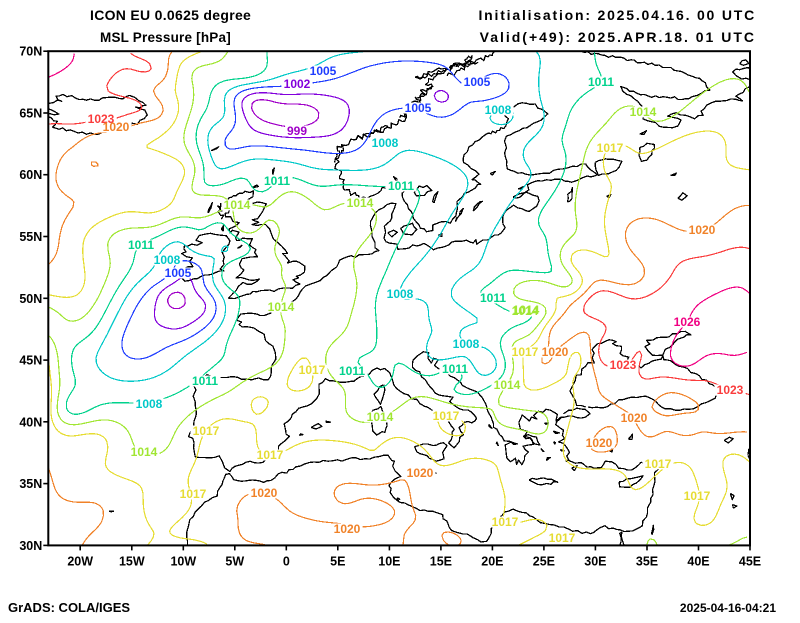 The height and width of the screenshot is (623, 800). Describe the element at coordinates (183, 561) in the screenshot. I see `svg-text: 10W` at that location.